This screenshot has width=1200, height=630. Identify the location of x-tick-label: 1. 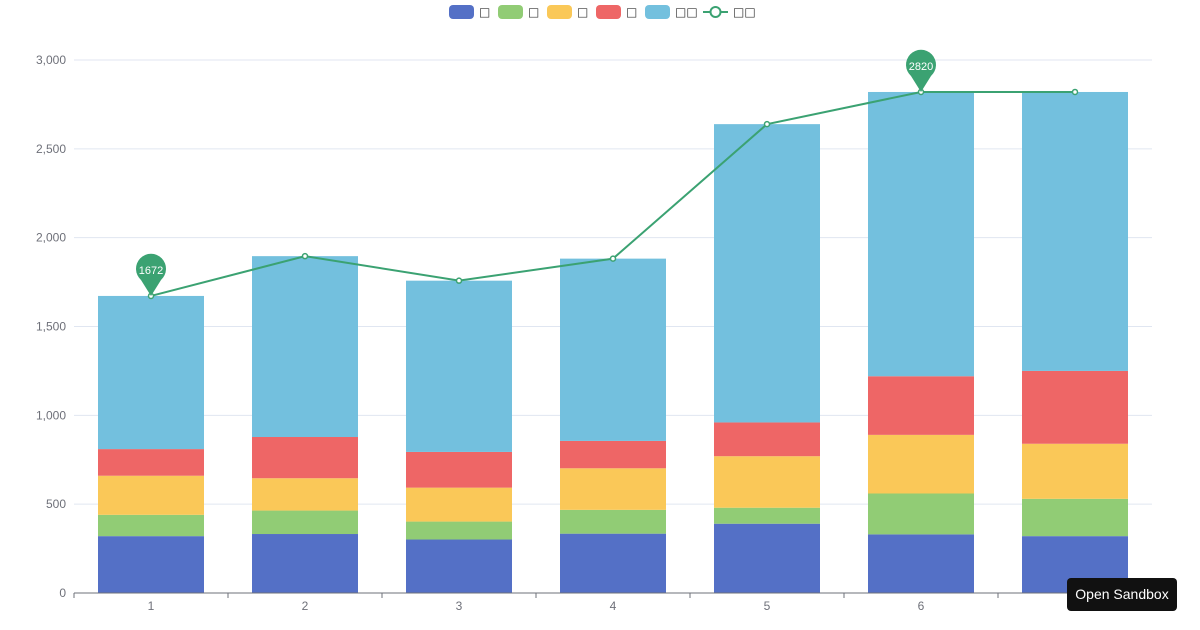
(151, 606).